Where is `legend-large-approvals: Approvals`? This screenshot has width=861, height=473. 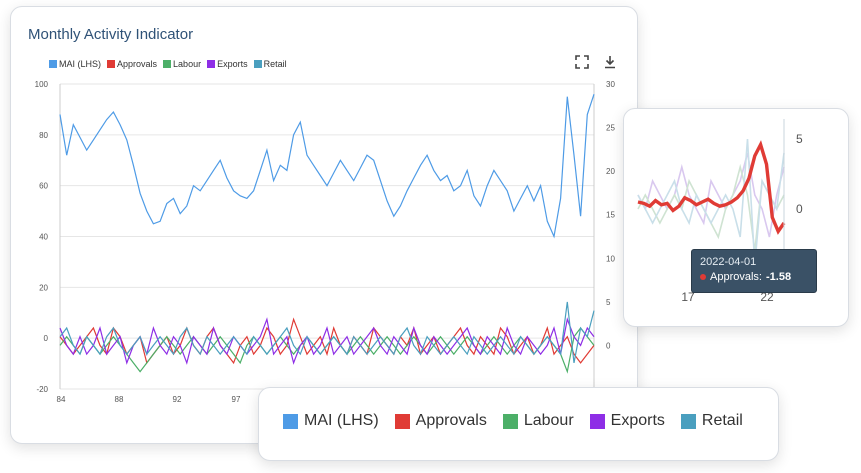 legend-large-approvals: Approvals is located at coordinates (440, 421).